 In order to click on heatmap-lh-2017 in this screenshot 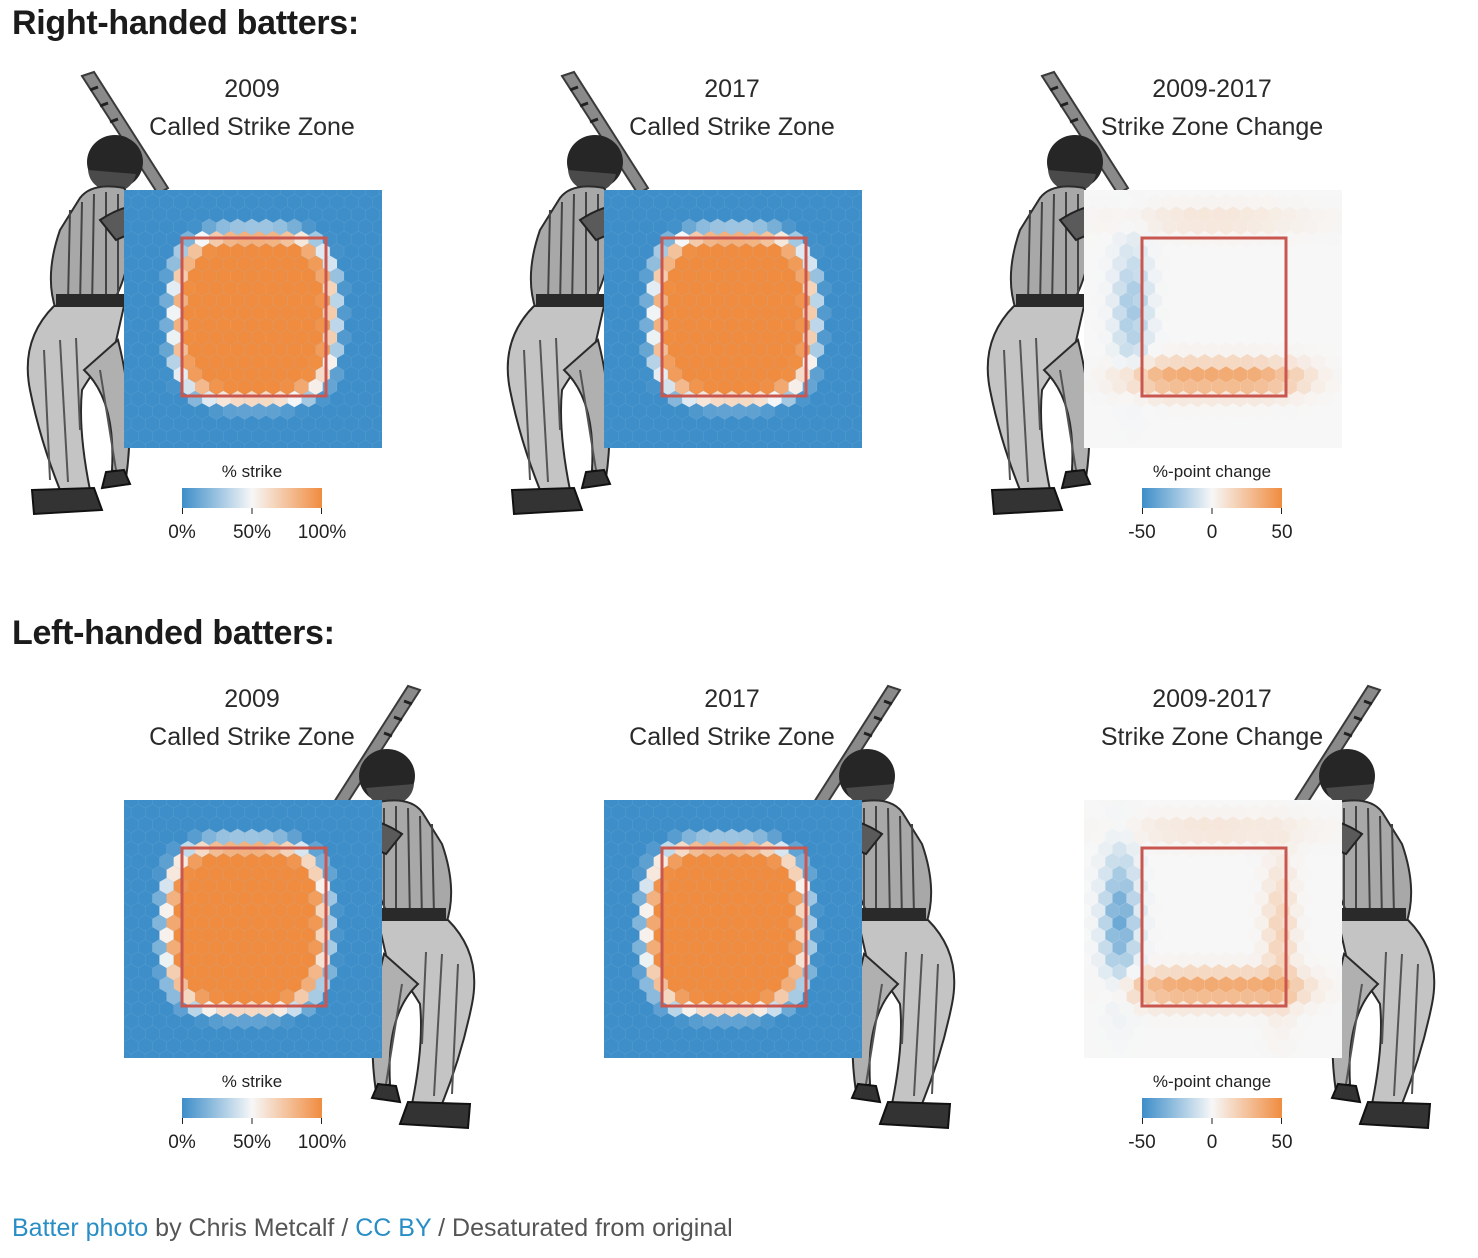, I will do `click(733, 929)`.